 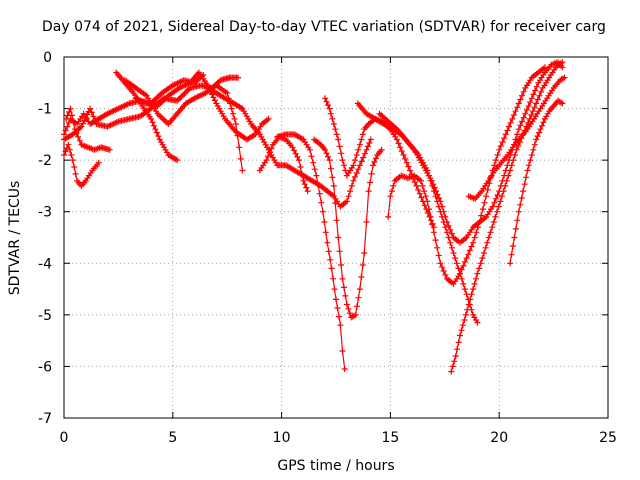 I want to click on y-tick-label: -7, so click(x=45, y=419).